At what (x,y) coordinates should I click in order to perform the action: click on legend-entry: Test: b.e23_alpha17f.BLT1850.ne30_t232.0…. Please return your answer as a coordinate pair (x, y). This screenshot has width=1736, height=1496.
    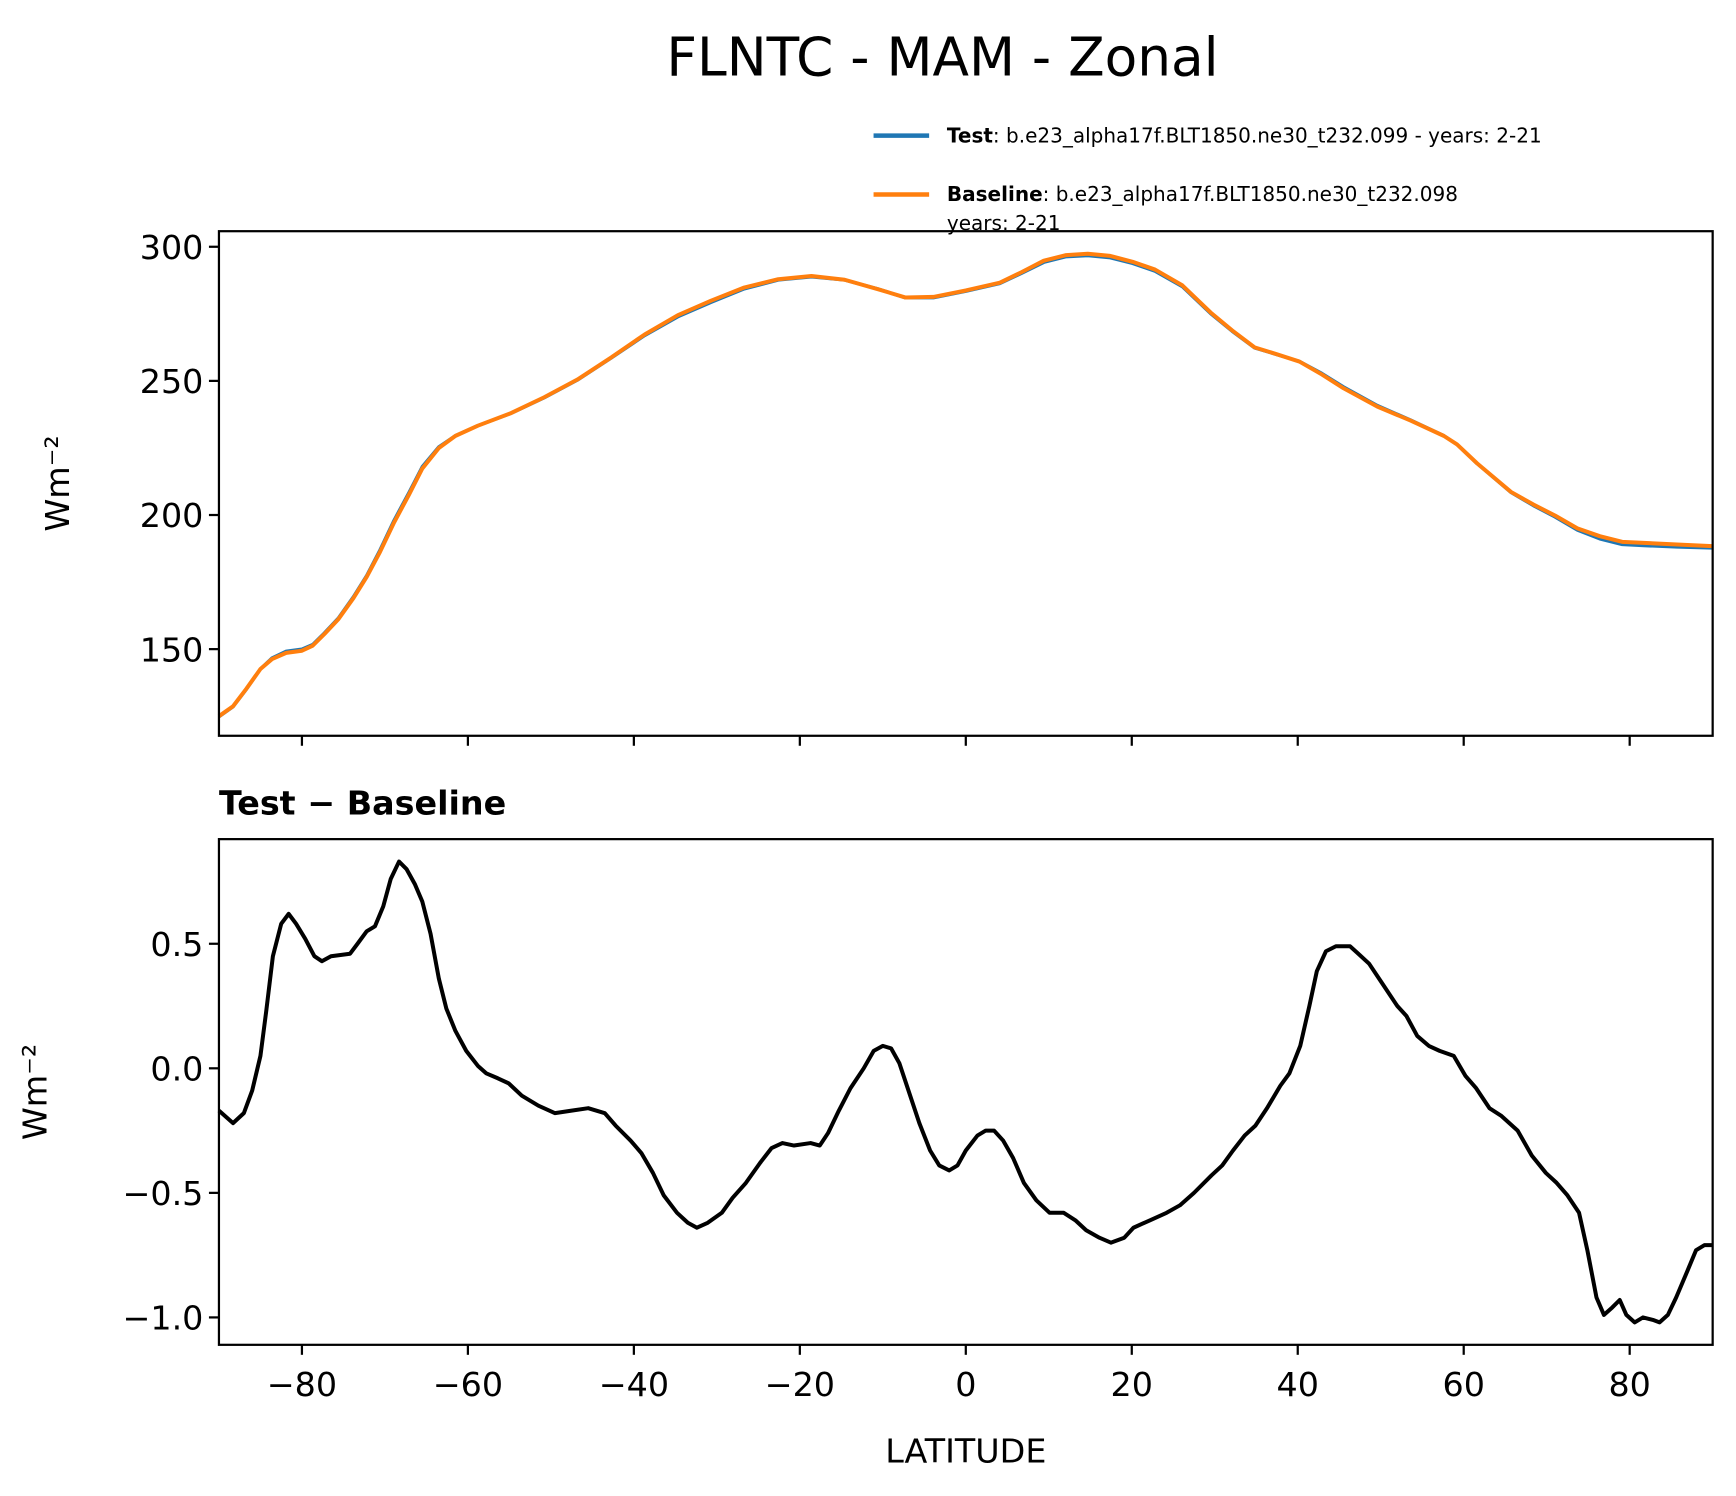
    Looking at the image, I should click on (1244, 135).